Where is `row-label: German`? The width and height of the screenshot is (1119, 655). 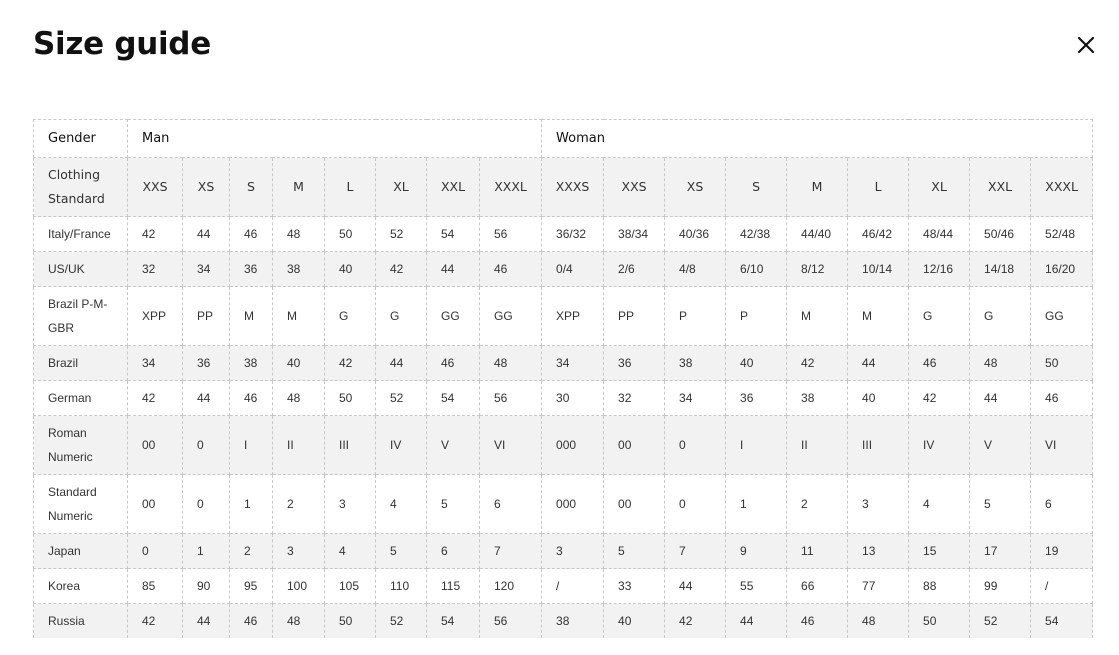
row-label: German is located at coordinates (80, 398).